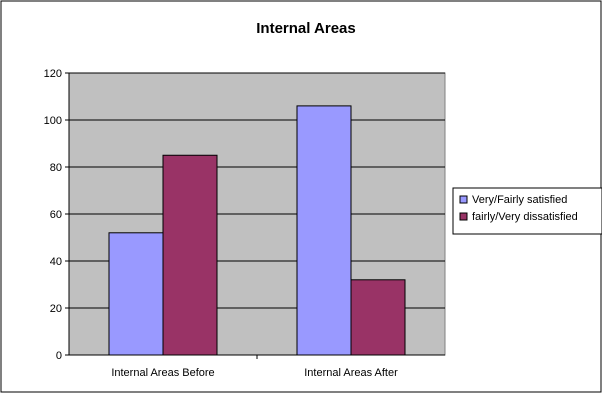 The image size is (602, 398). I want to click on chart-title: Internal Areas, so click(306, 28).